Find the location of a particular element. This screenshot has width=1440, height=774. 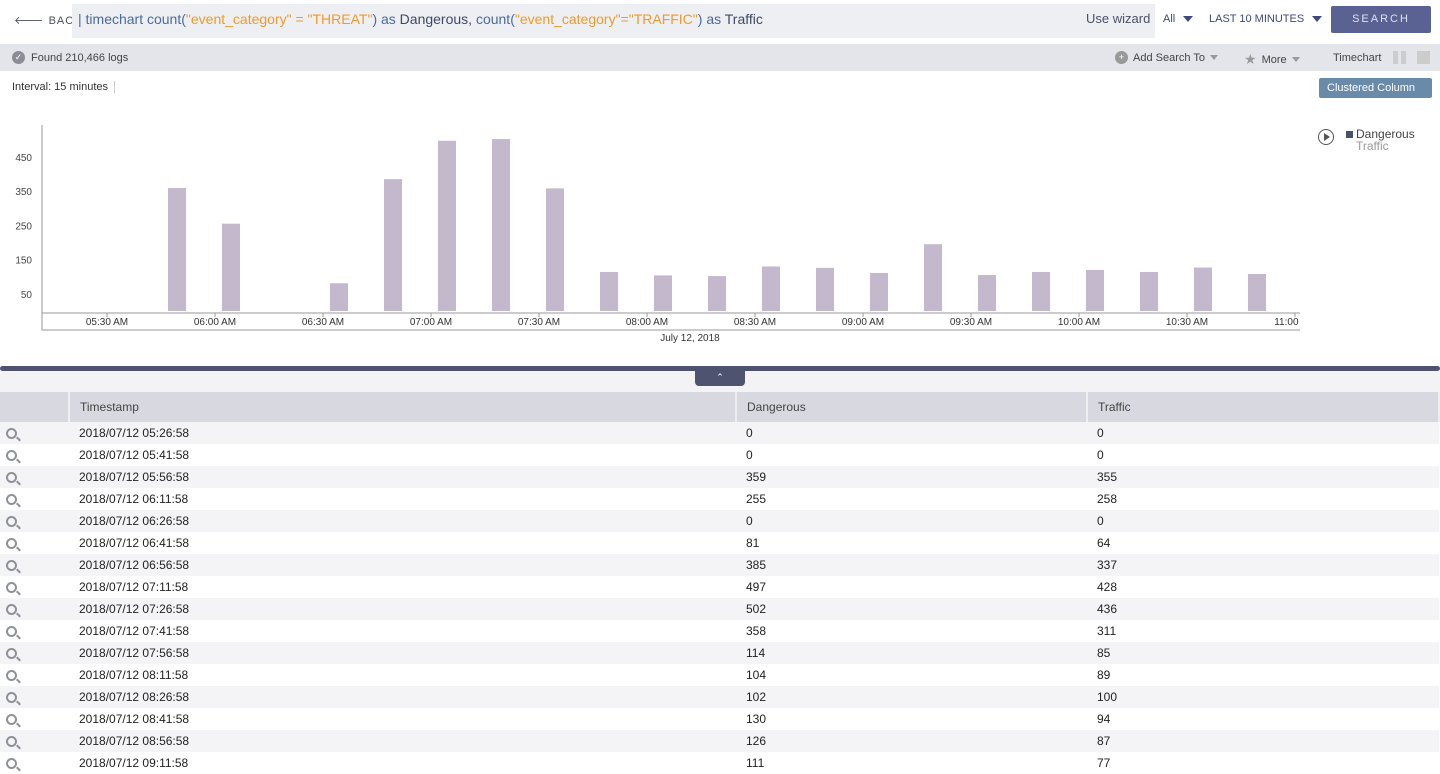

cell-dangerous: 111 is located at coordinates (755, 763).